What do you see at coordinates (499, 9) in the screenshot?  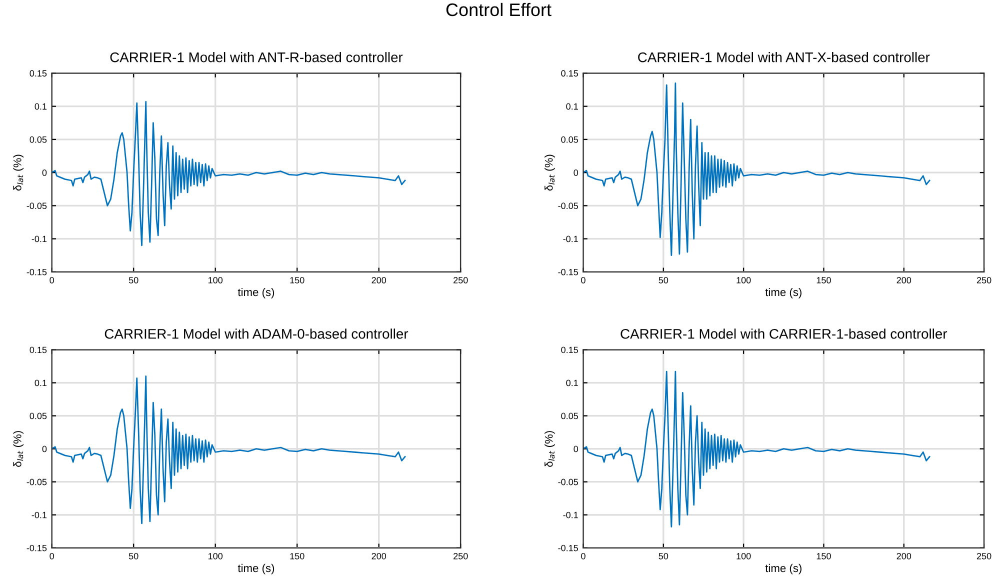 I see `text: Control Effort` at bounding box center [499, 9].